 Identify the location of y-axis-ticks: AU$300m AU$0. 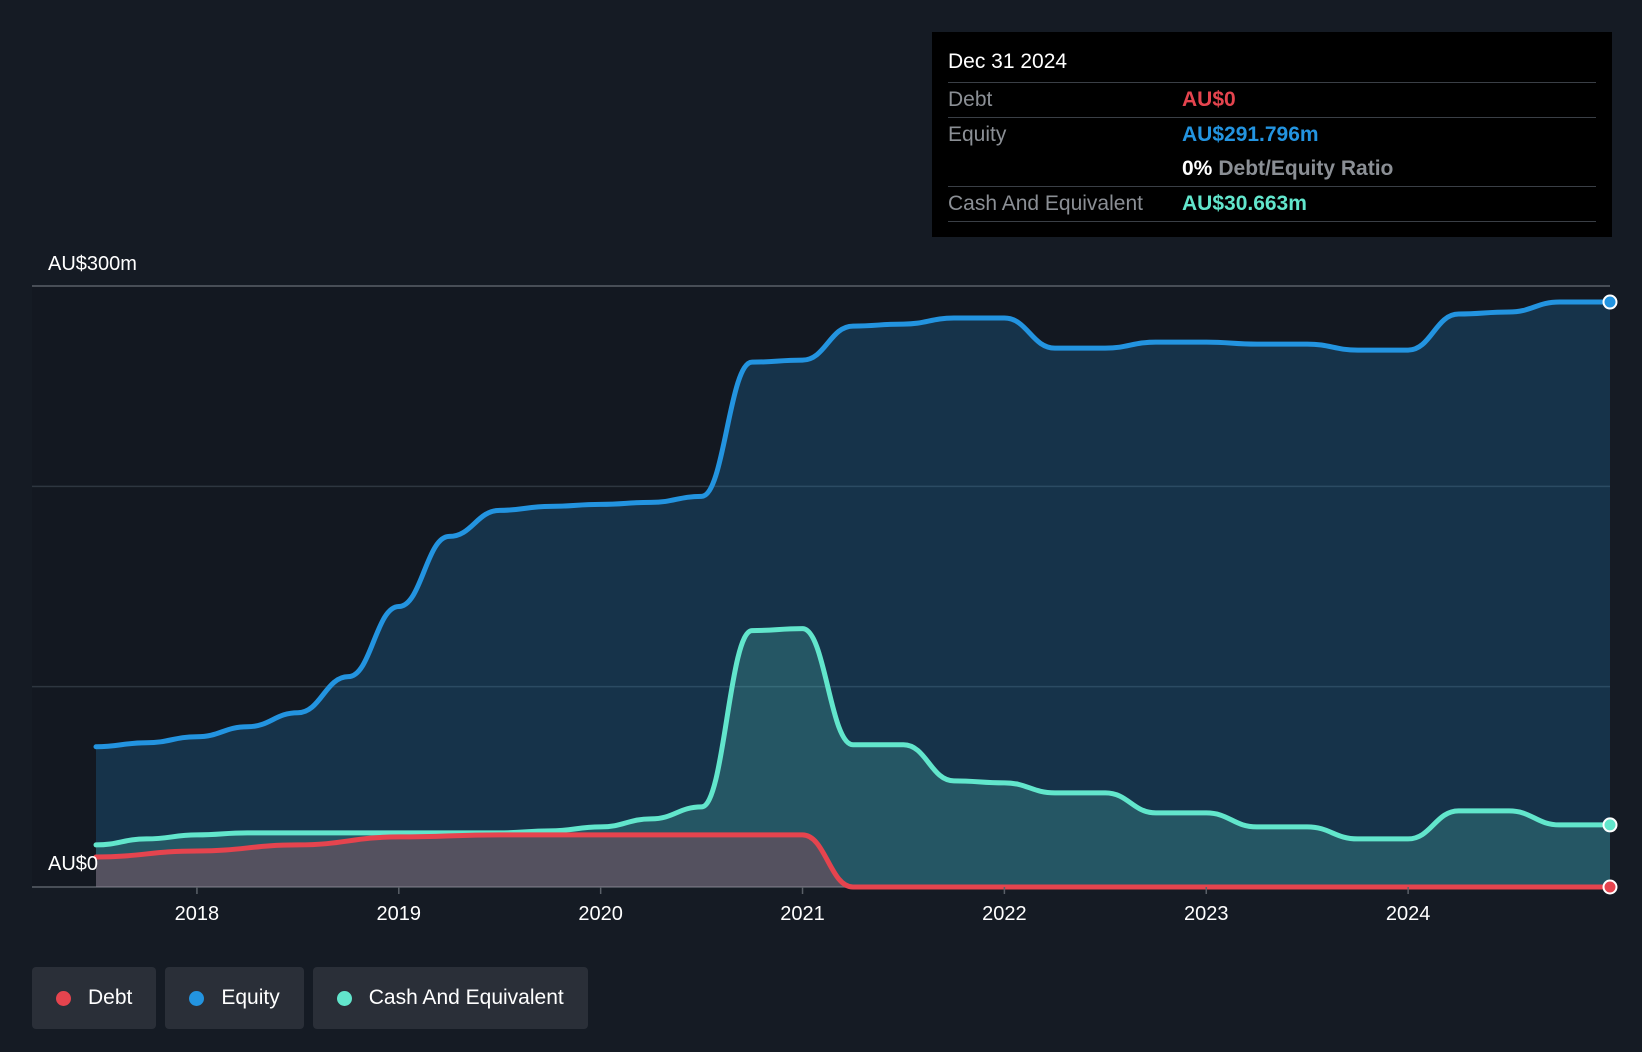
(92, 564).